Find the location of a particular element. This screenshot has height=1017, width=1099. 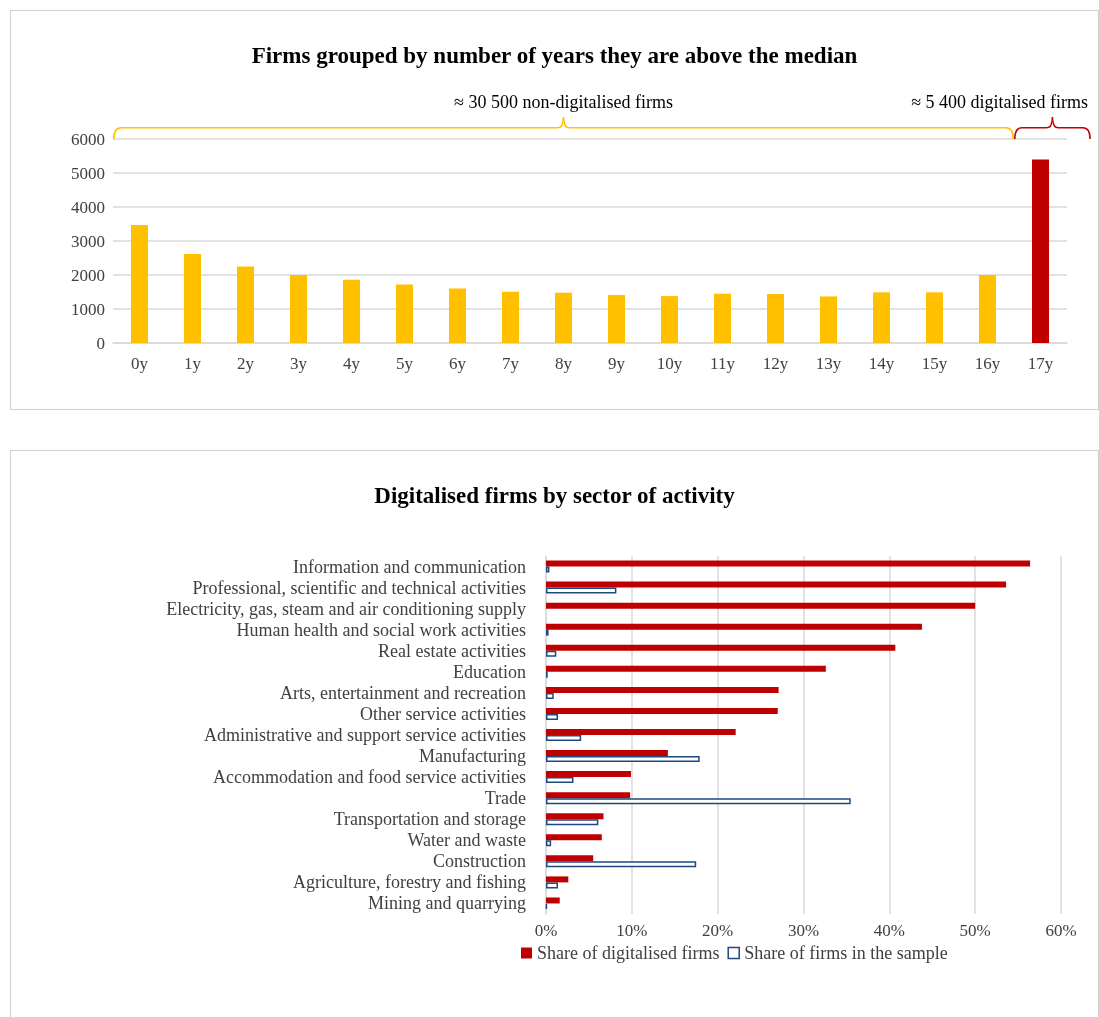

y-tick-label: 4000 is located at coordinates (88, 207).